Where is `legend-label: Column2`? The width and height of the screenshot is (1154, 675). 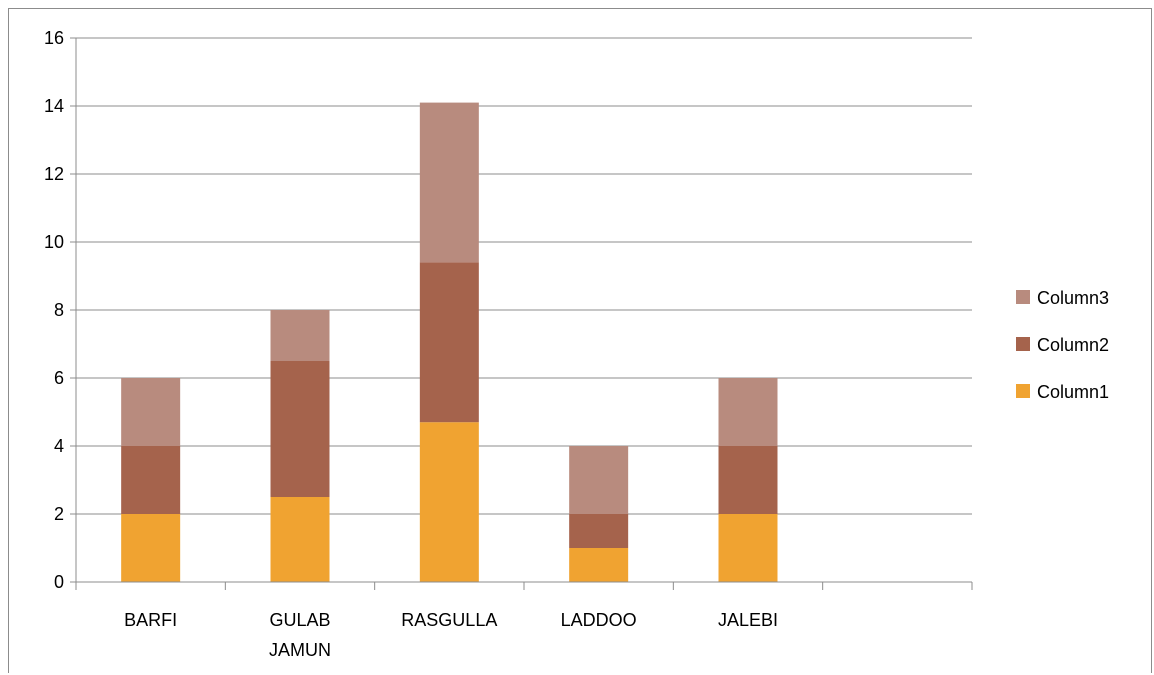 legend-label: Column2 is located at coordinates (1073, 345).